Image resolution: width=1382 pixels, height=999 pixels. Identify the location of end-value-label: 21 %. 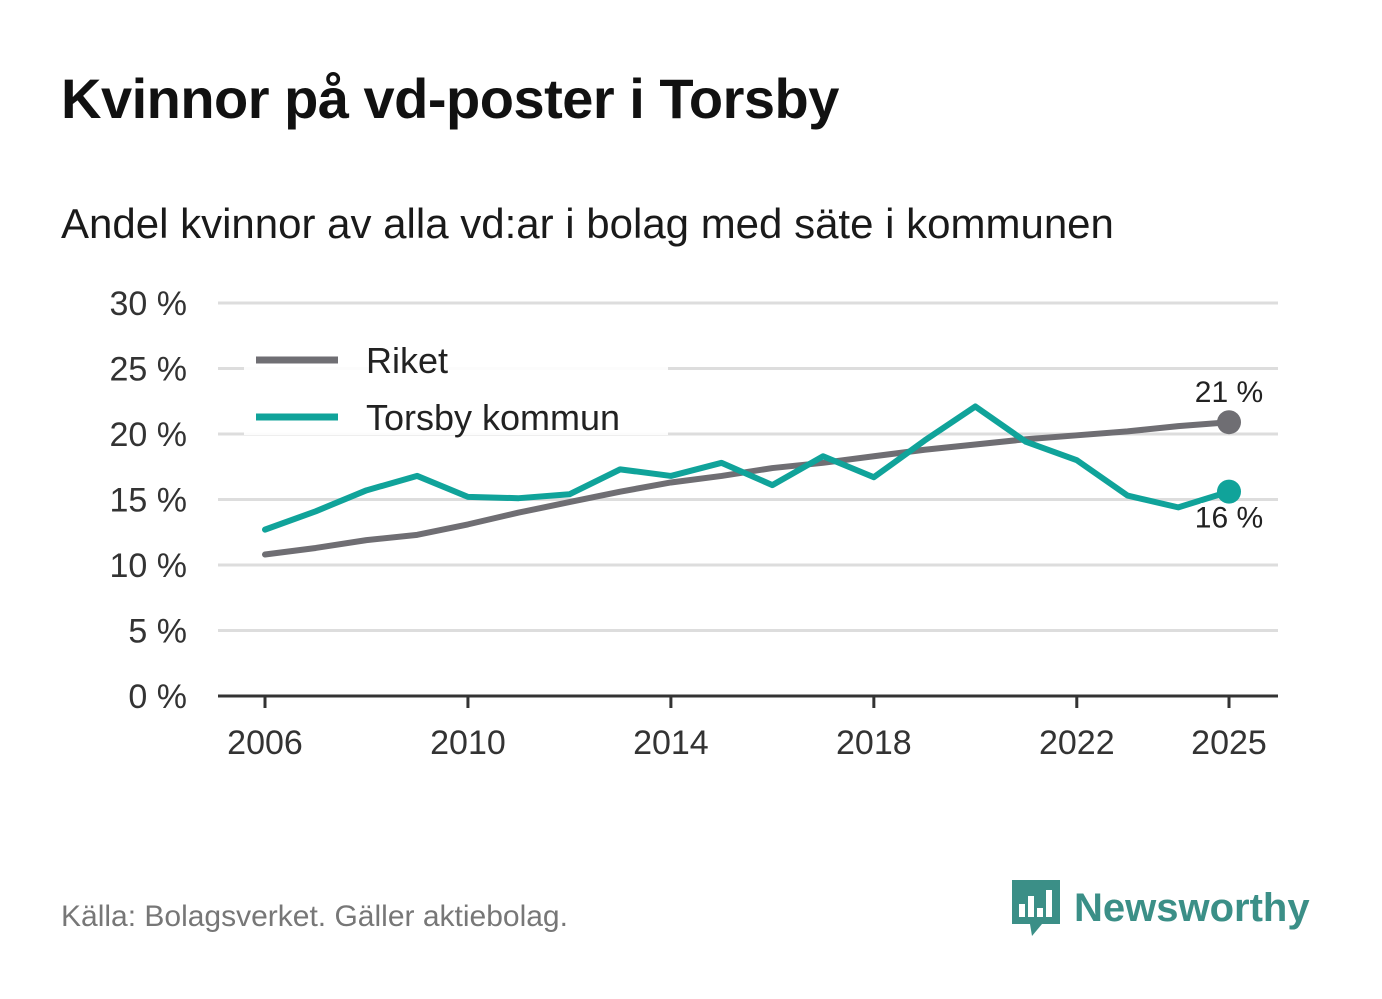
(1229, 392).